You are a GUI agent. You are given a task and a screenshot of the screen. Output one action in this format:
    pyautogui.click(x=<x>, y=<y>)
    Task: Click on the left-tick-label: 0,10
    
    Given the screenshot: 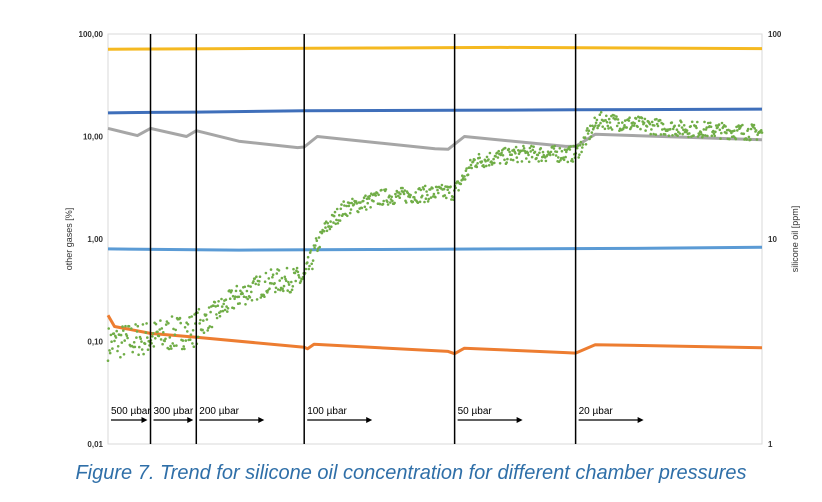 What is the action you would take?
    pyautogui.click(x=95, y=342)
    